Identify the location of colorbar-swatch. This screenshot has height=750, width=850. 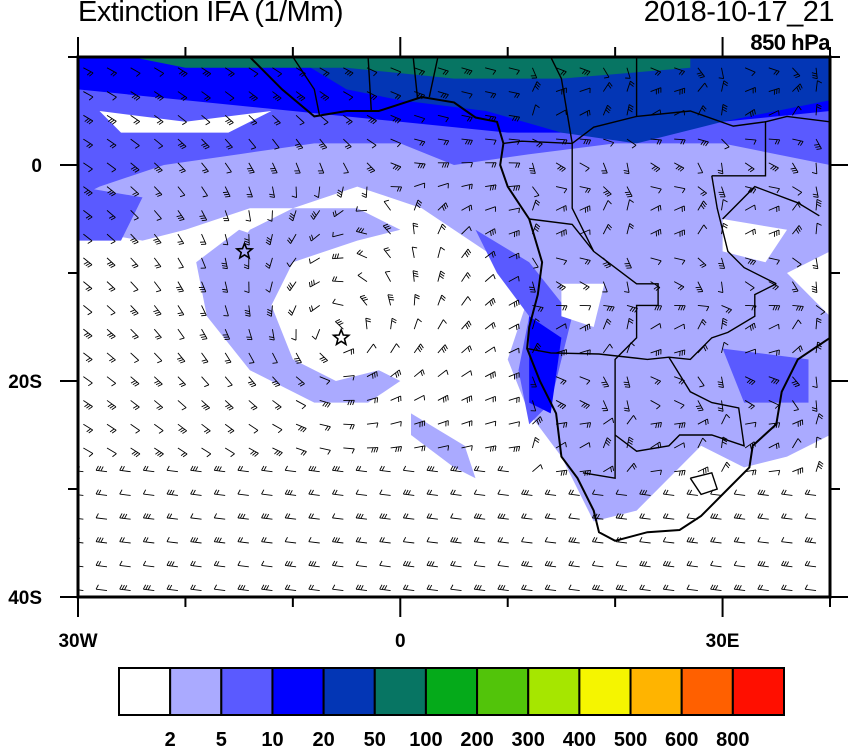
(707, 691).